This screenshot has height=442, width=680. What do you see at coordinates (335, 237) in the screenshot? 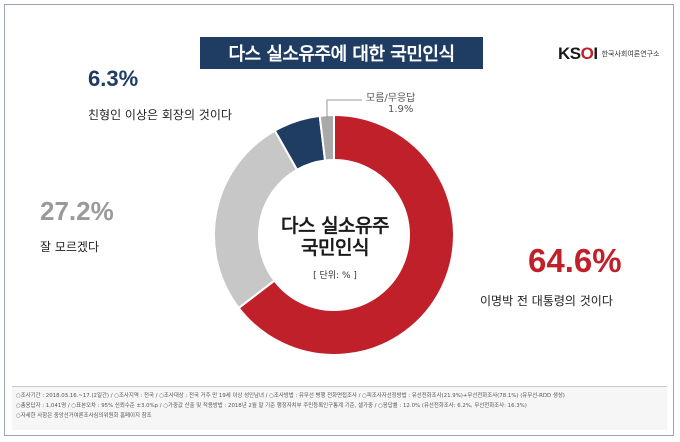
I see `center-title: 다스 실소유주 국민인식` at bounding box center [335, 237].